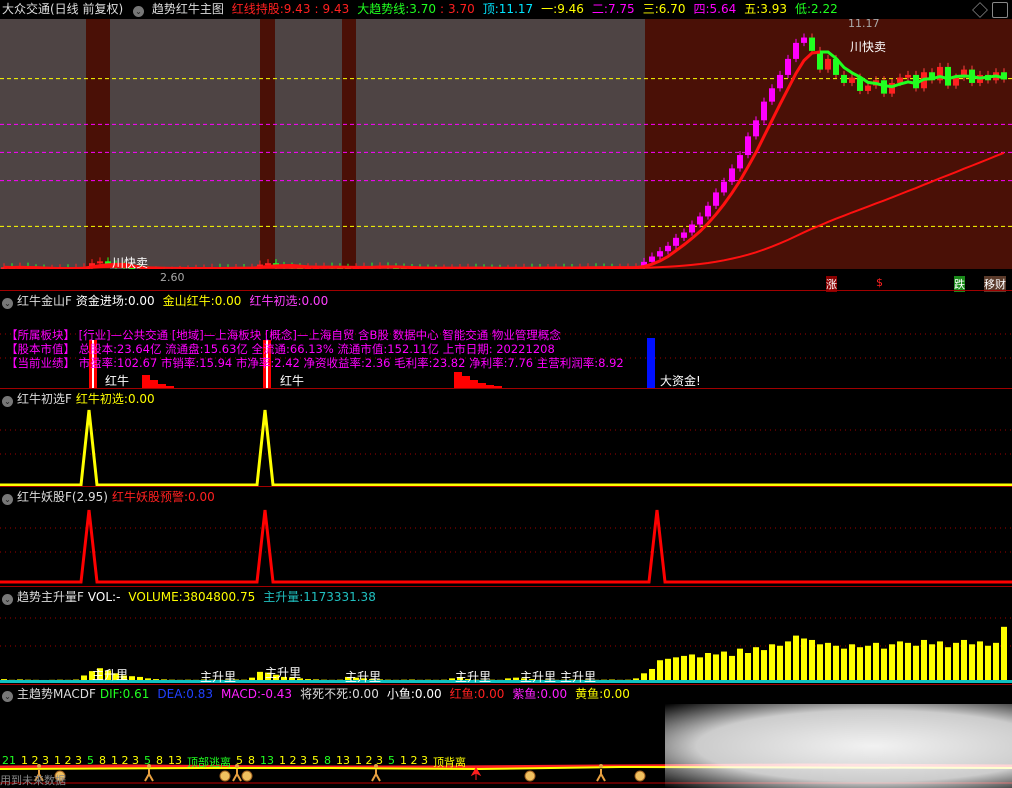 Image resolution: width=1012 pixels, height=788 pixels. What do you see at coordinates (995, 284) in the screenshot?
I see `finance-tag: 移财` at bounding box center [995, 284].